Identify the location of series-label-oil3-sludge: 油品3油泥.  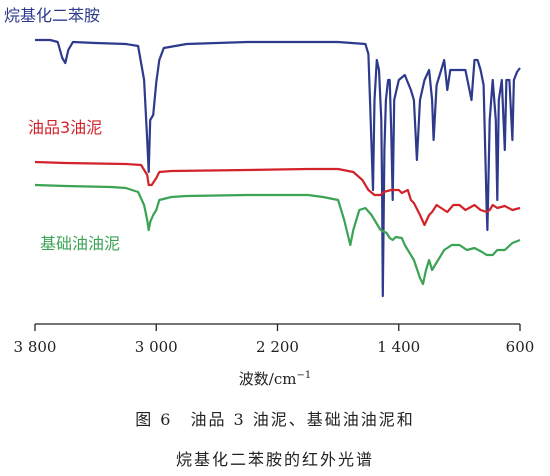
(65, 127).